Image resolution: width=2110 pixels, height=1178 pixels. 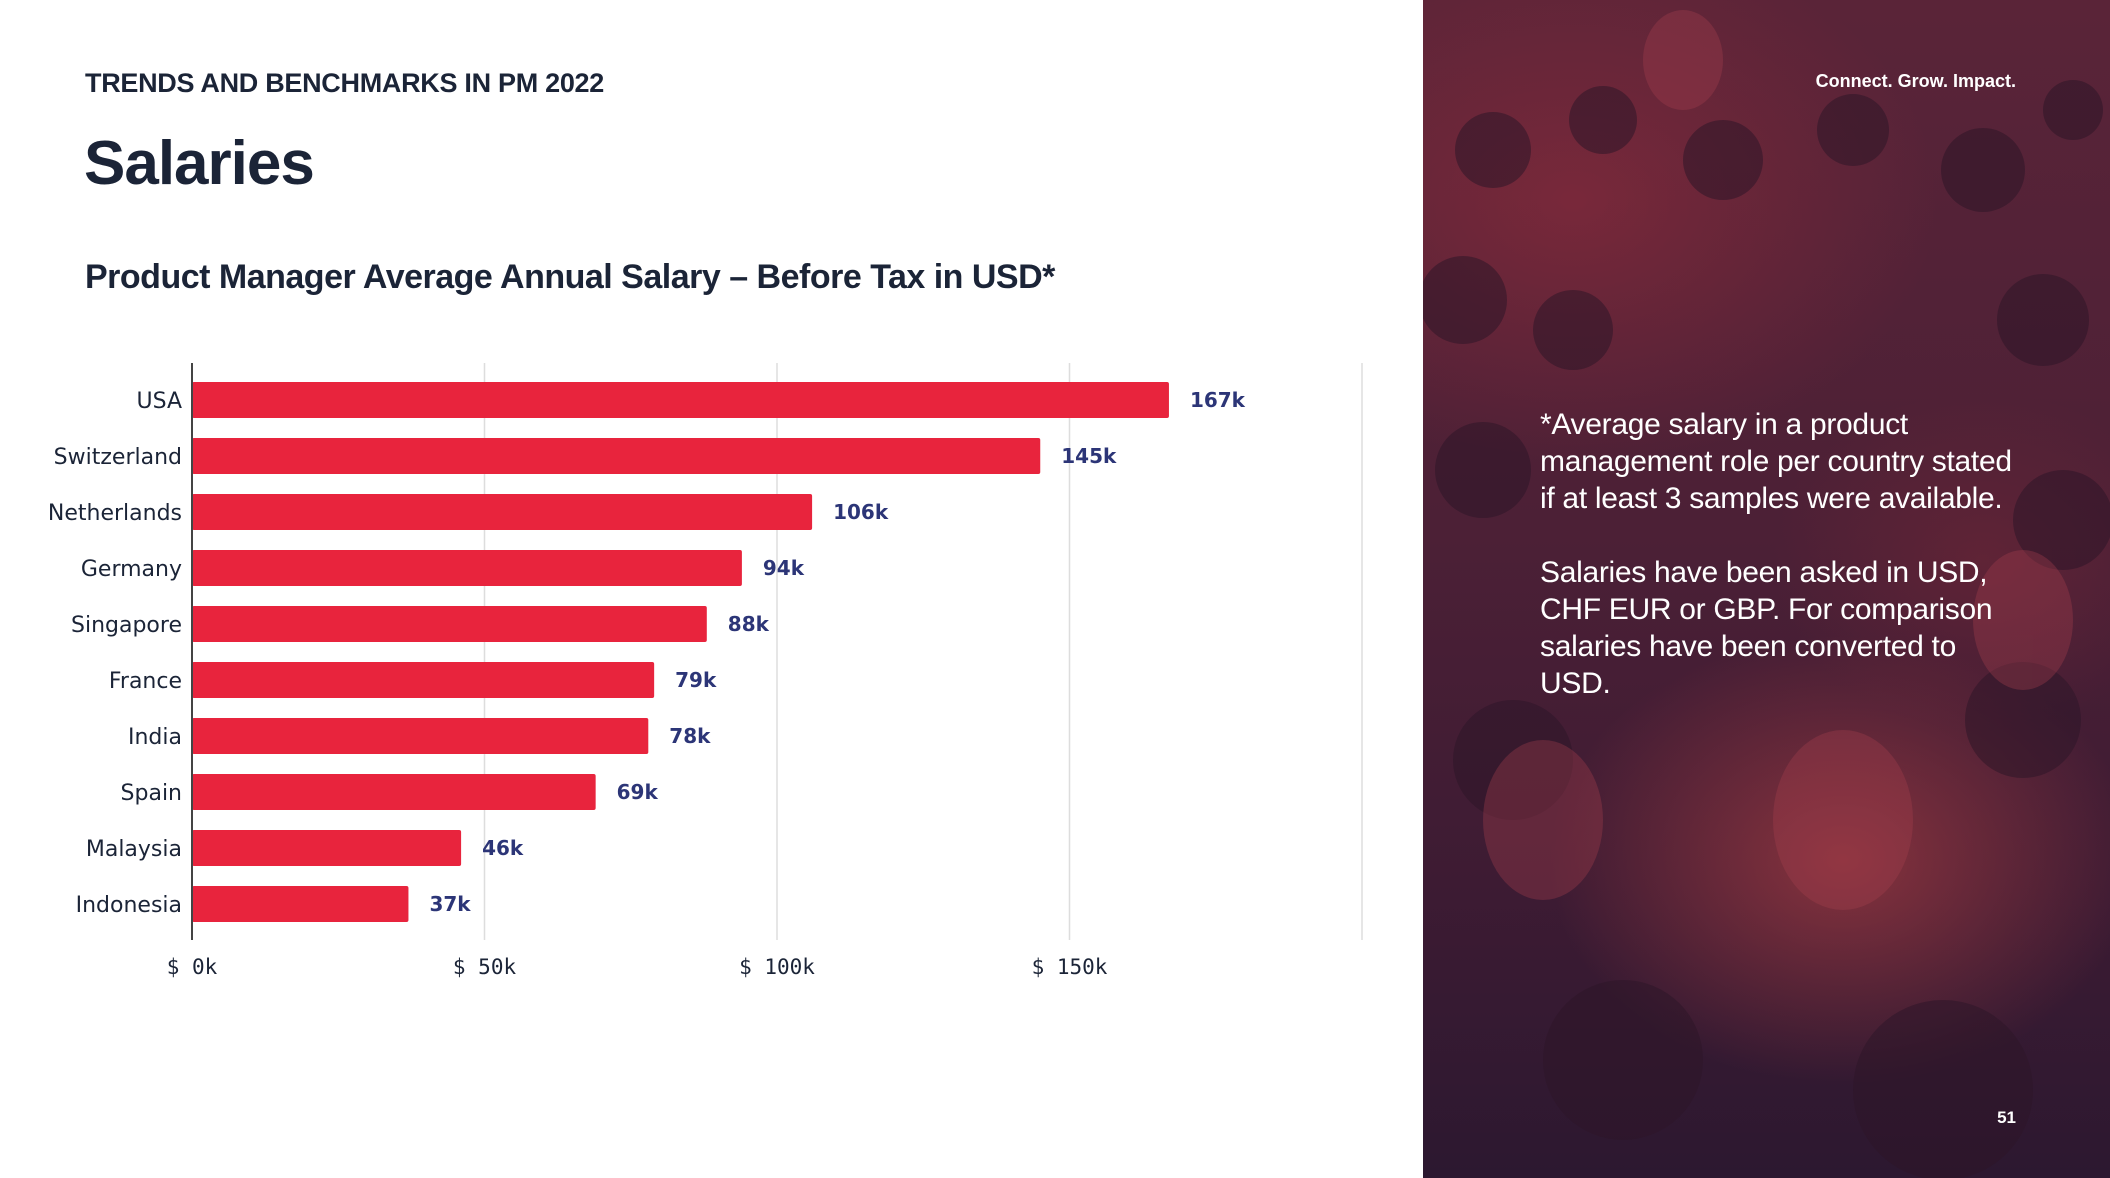 I want to click on value-label-germany: 94k, so click(x=784, y=568).